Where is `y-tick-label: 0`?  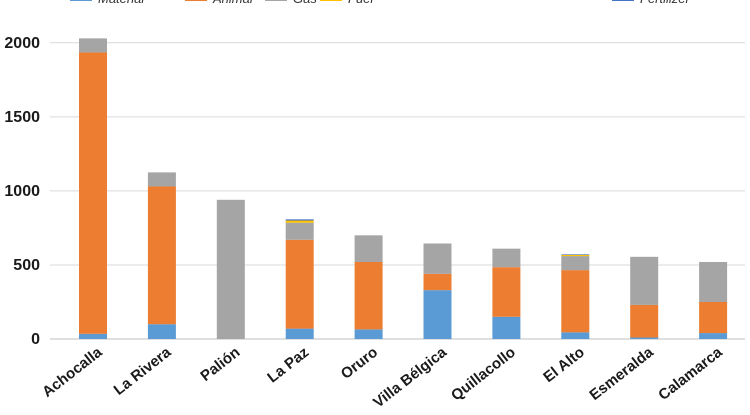 y-tick-label: 0 is located at coordinates (35, 339).